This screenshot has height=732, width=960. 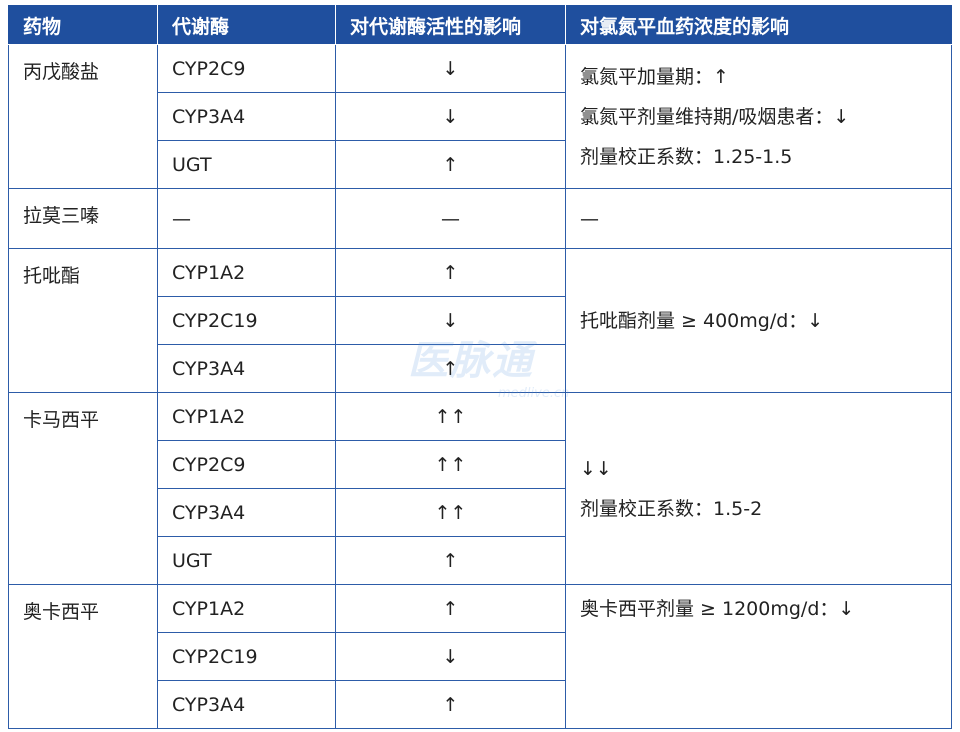 What do you see at coordinates (83, 25) in the screenshot?
I see `header-cell: 药物` at bounding box center [83, 25].